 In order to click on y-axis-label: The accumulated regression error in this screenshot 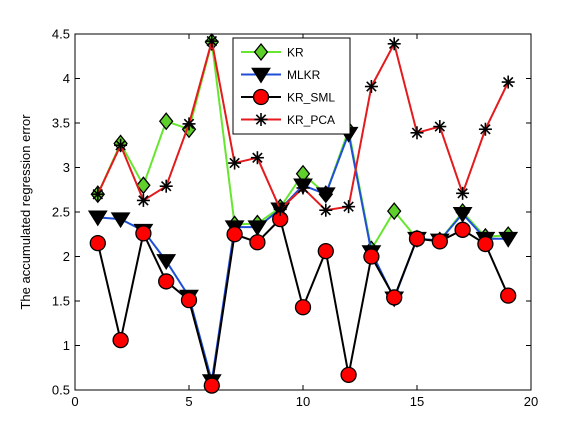, I will do `click(25, 212)`.